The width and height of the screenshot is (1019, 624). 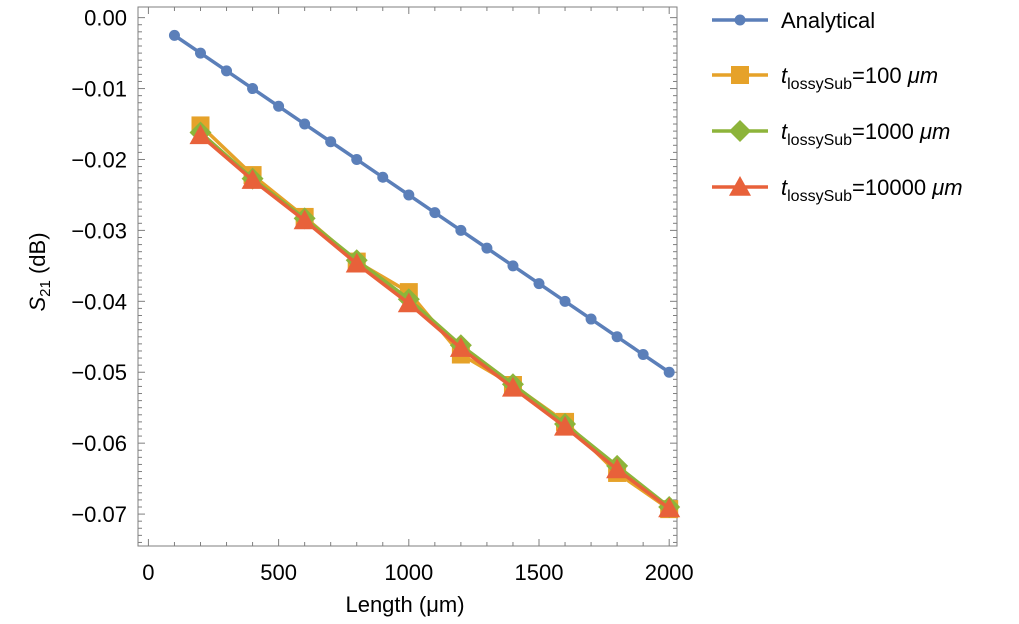 I want to click on legend-item: tlossySub=10000 μm, so click(x=837, y=190).